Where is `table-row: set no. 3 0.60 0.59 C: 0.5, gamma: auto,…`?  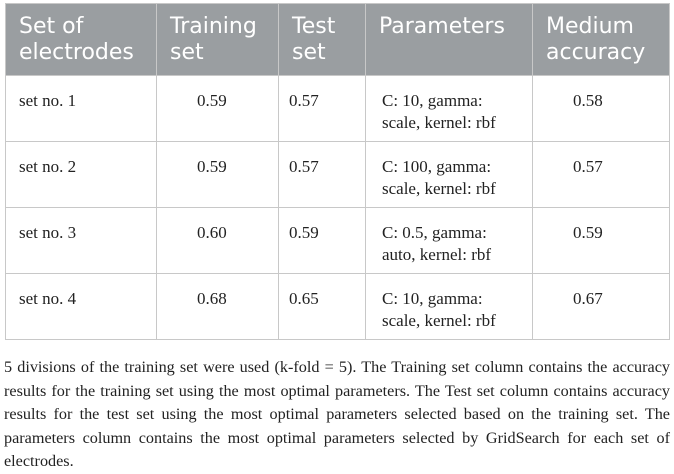
table-row: set no. 3 0.60 0.59 C: 0.5, gamma: auto,… is located at coordinates (337, 240).